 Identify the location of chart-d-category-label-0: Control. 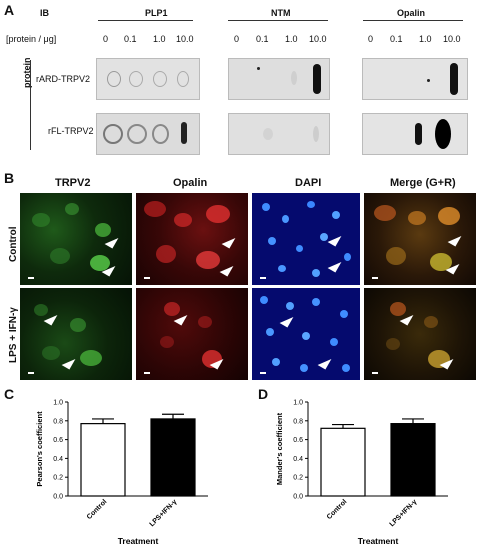
(337, 509).